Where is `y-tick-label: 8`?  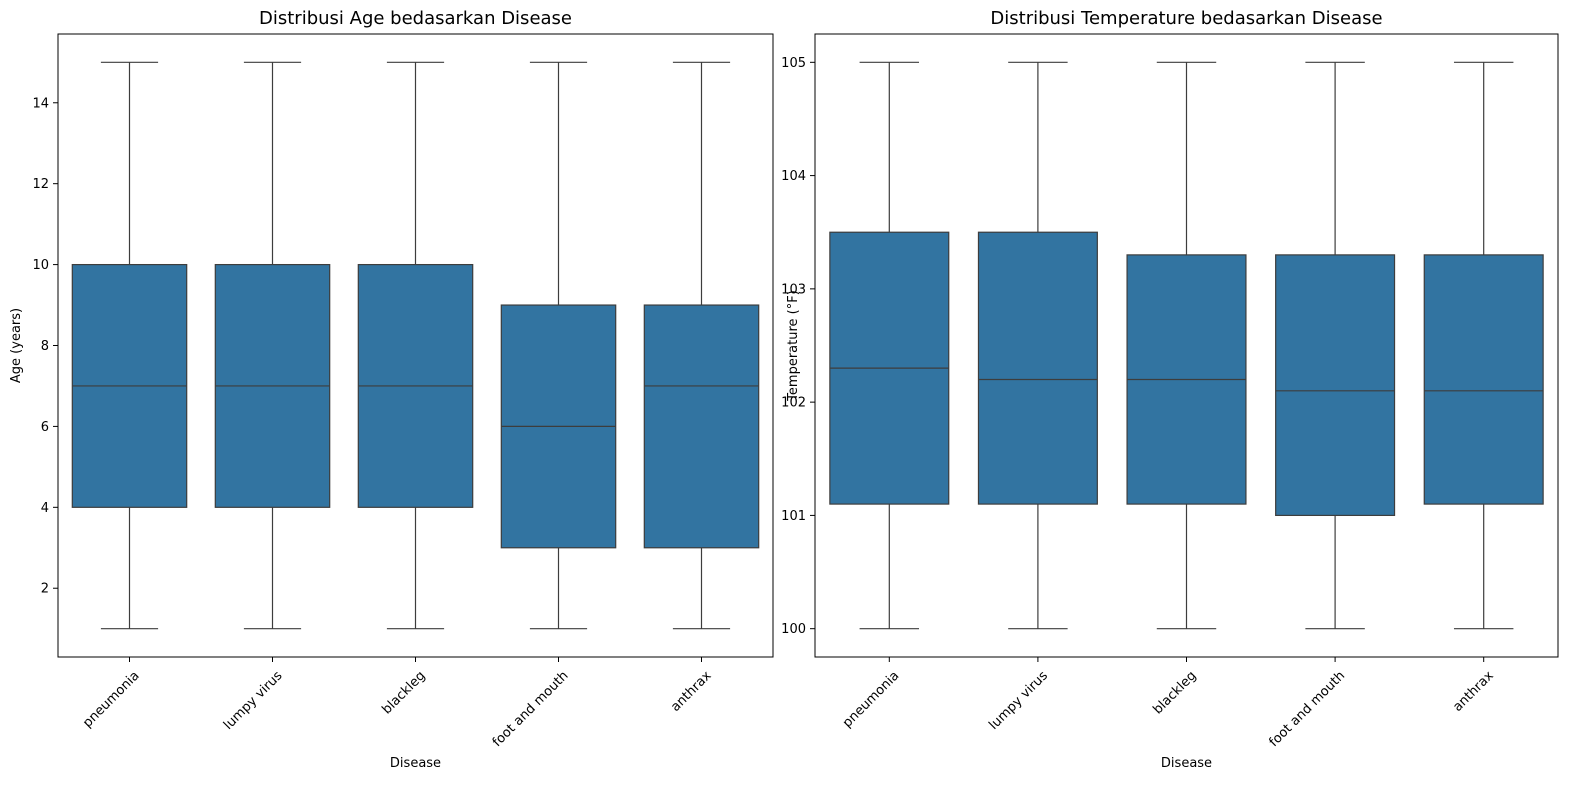 y-tick-label: 8 is located at coordinates (45, 346).